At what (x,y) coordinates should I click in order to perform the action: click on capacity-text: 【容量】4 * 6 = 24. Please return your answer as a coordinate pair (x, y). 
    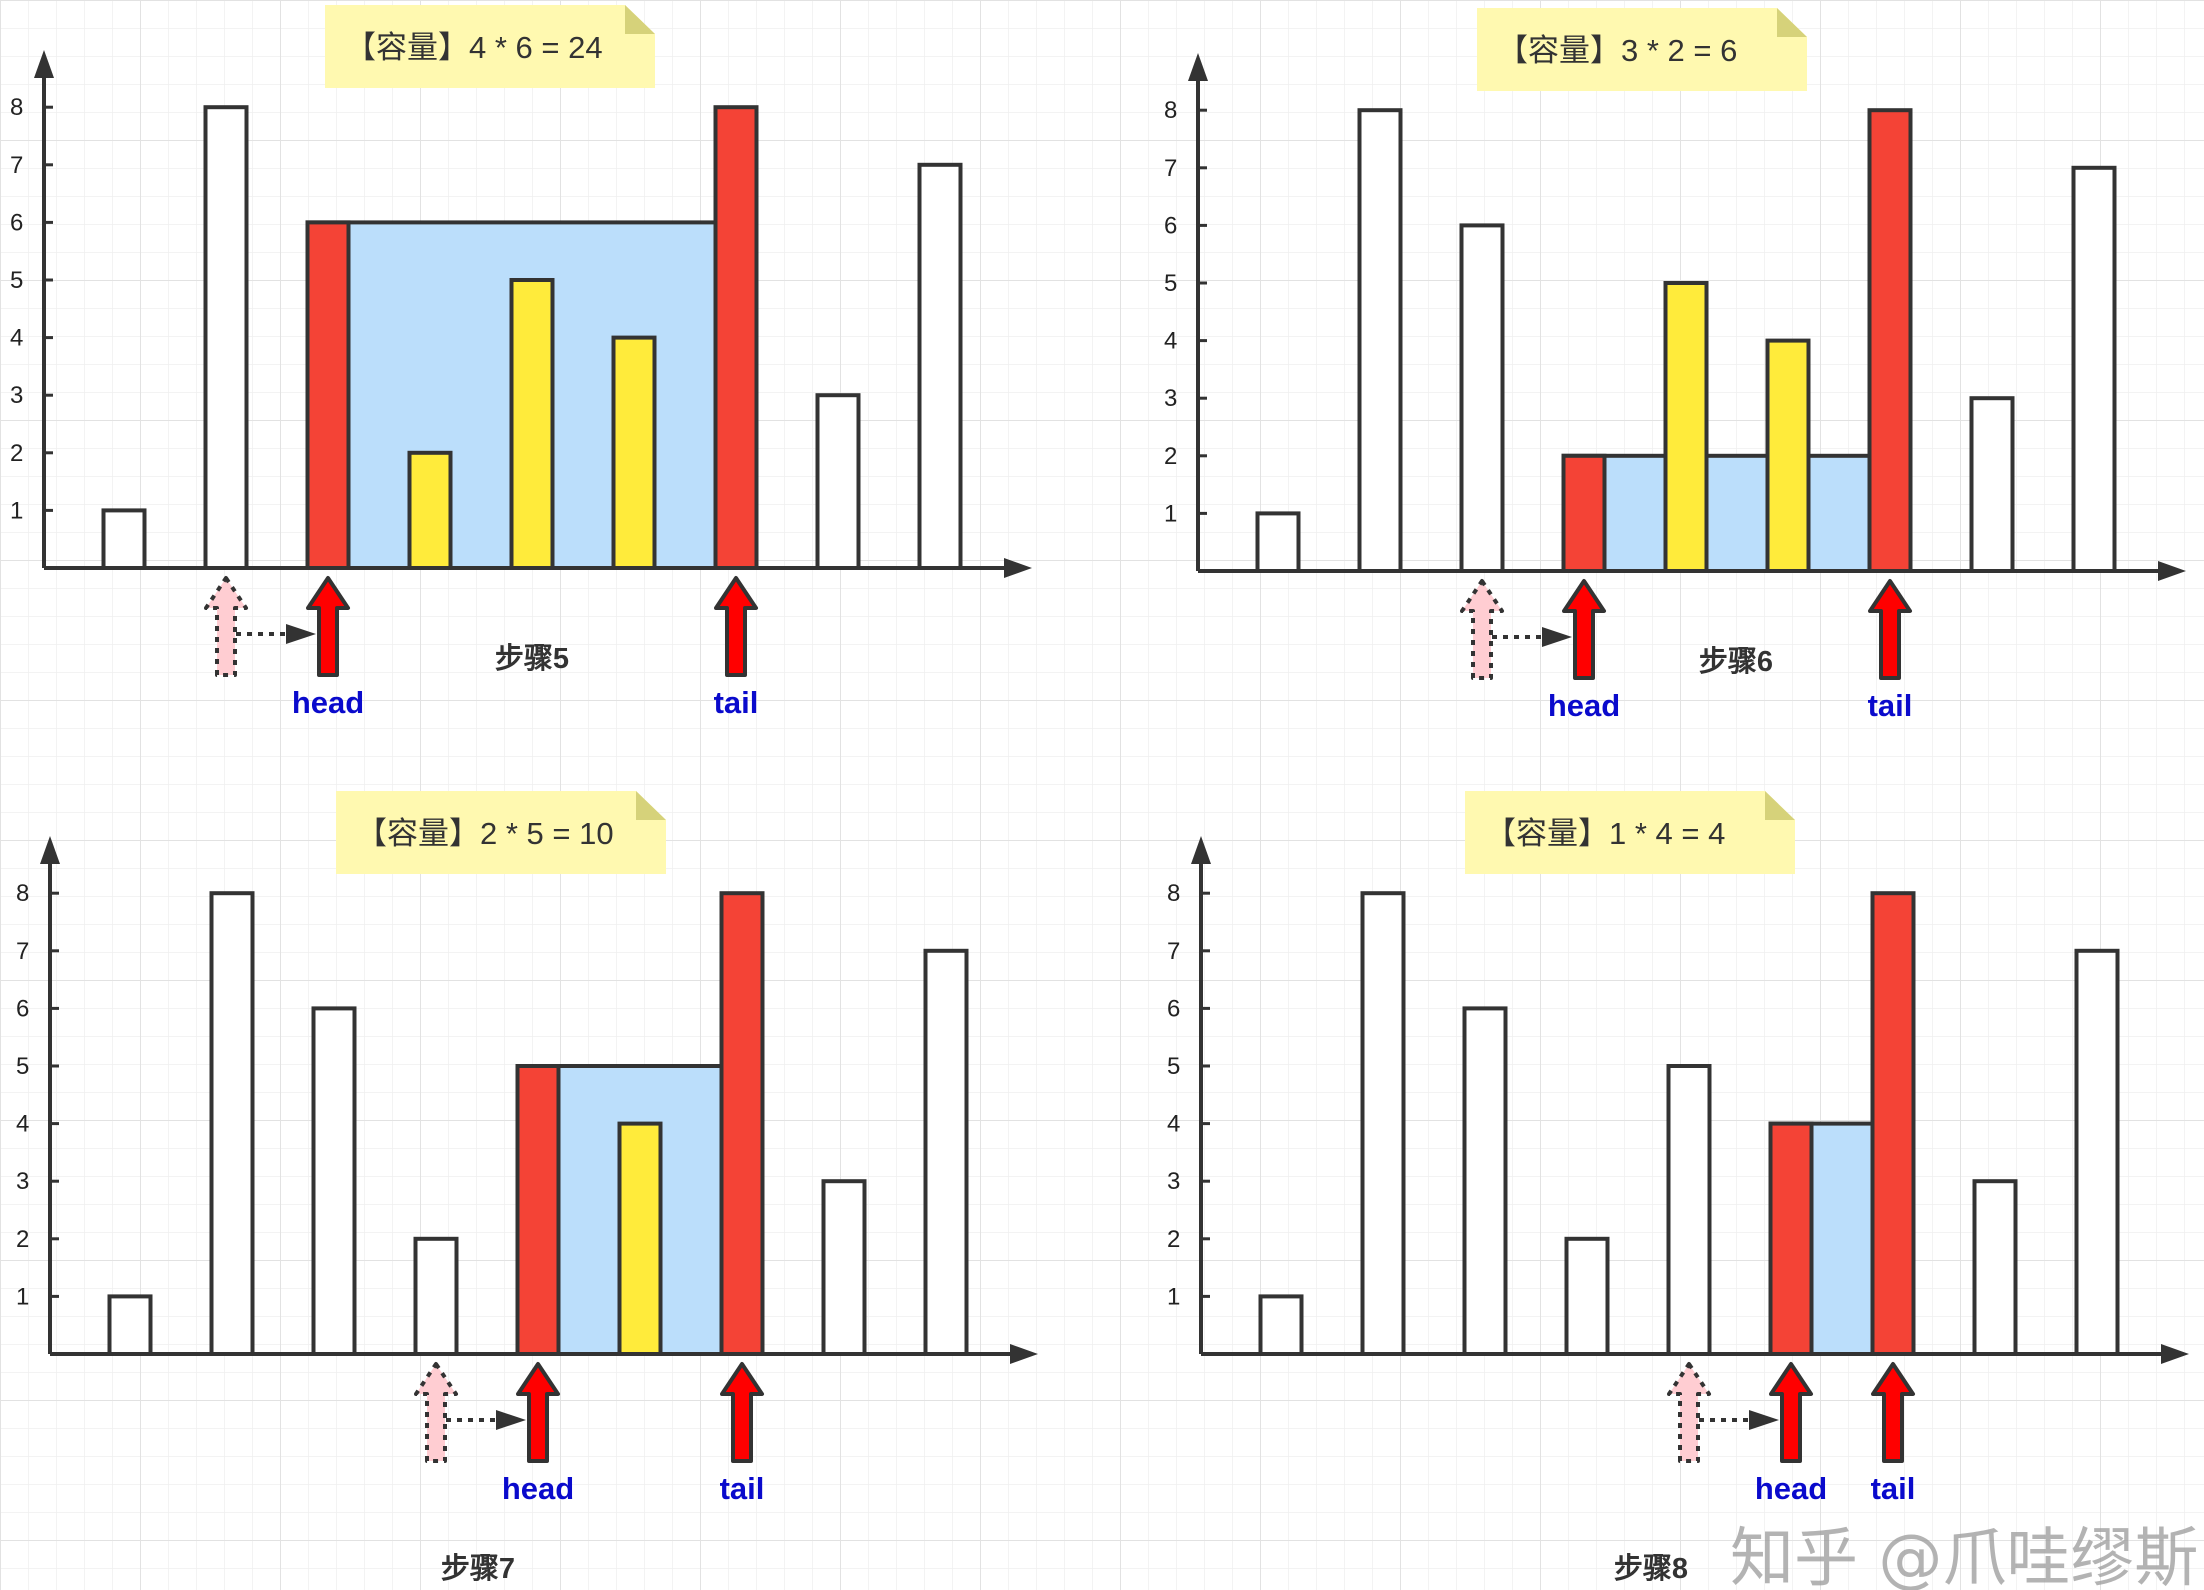
    Looking at the image, I should click on (474, 47).